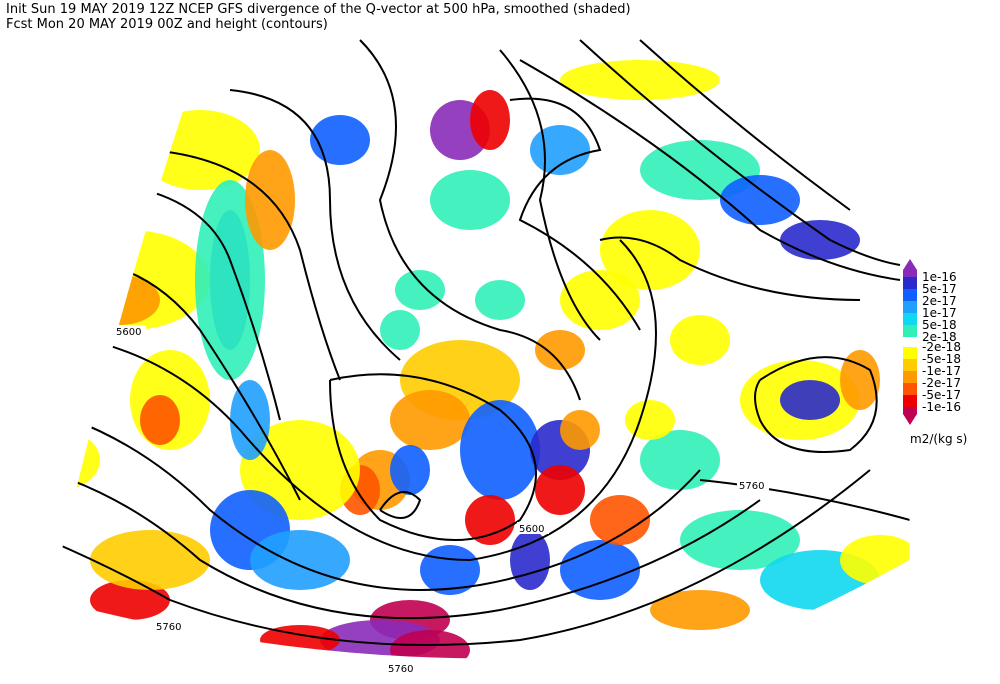  What do you see at coordinates (939, 277) in the screenshot?
I see `legend-label: 1e-16` at bounding box center [939, 277].